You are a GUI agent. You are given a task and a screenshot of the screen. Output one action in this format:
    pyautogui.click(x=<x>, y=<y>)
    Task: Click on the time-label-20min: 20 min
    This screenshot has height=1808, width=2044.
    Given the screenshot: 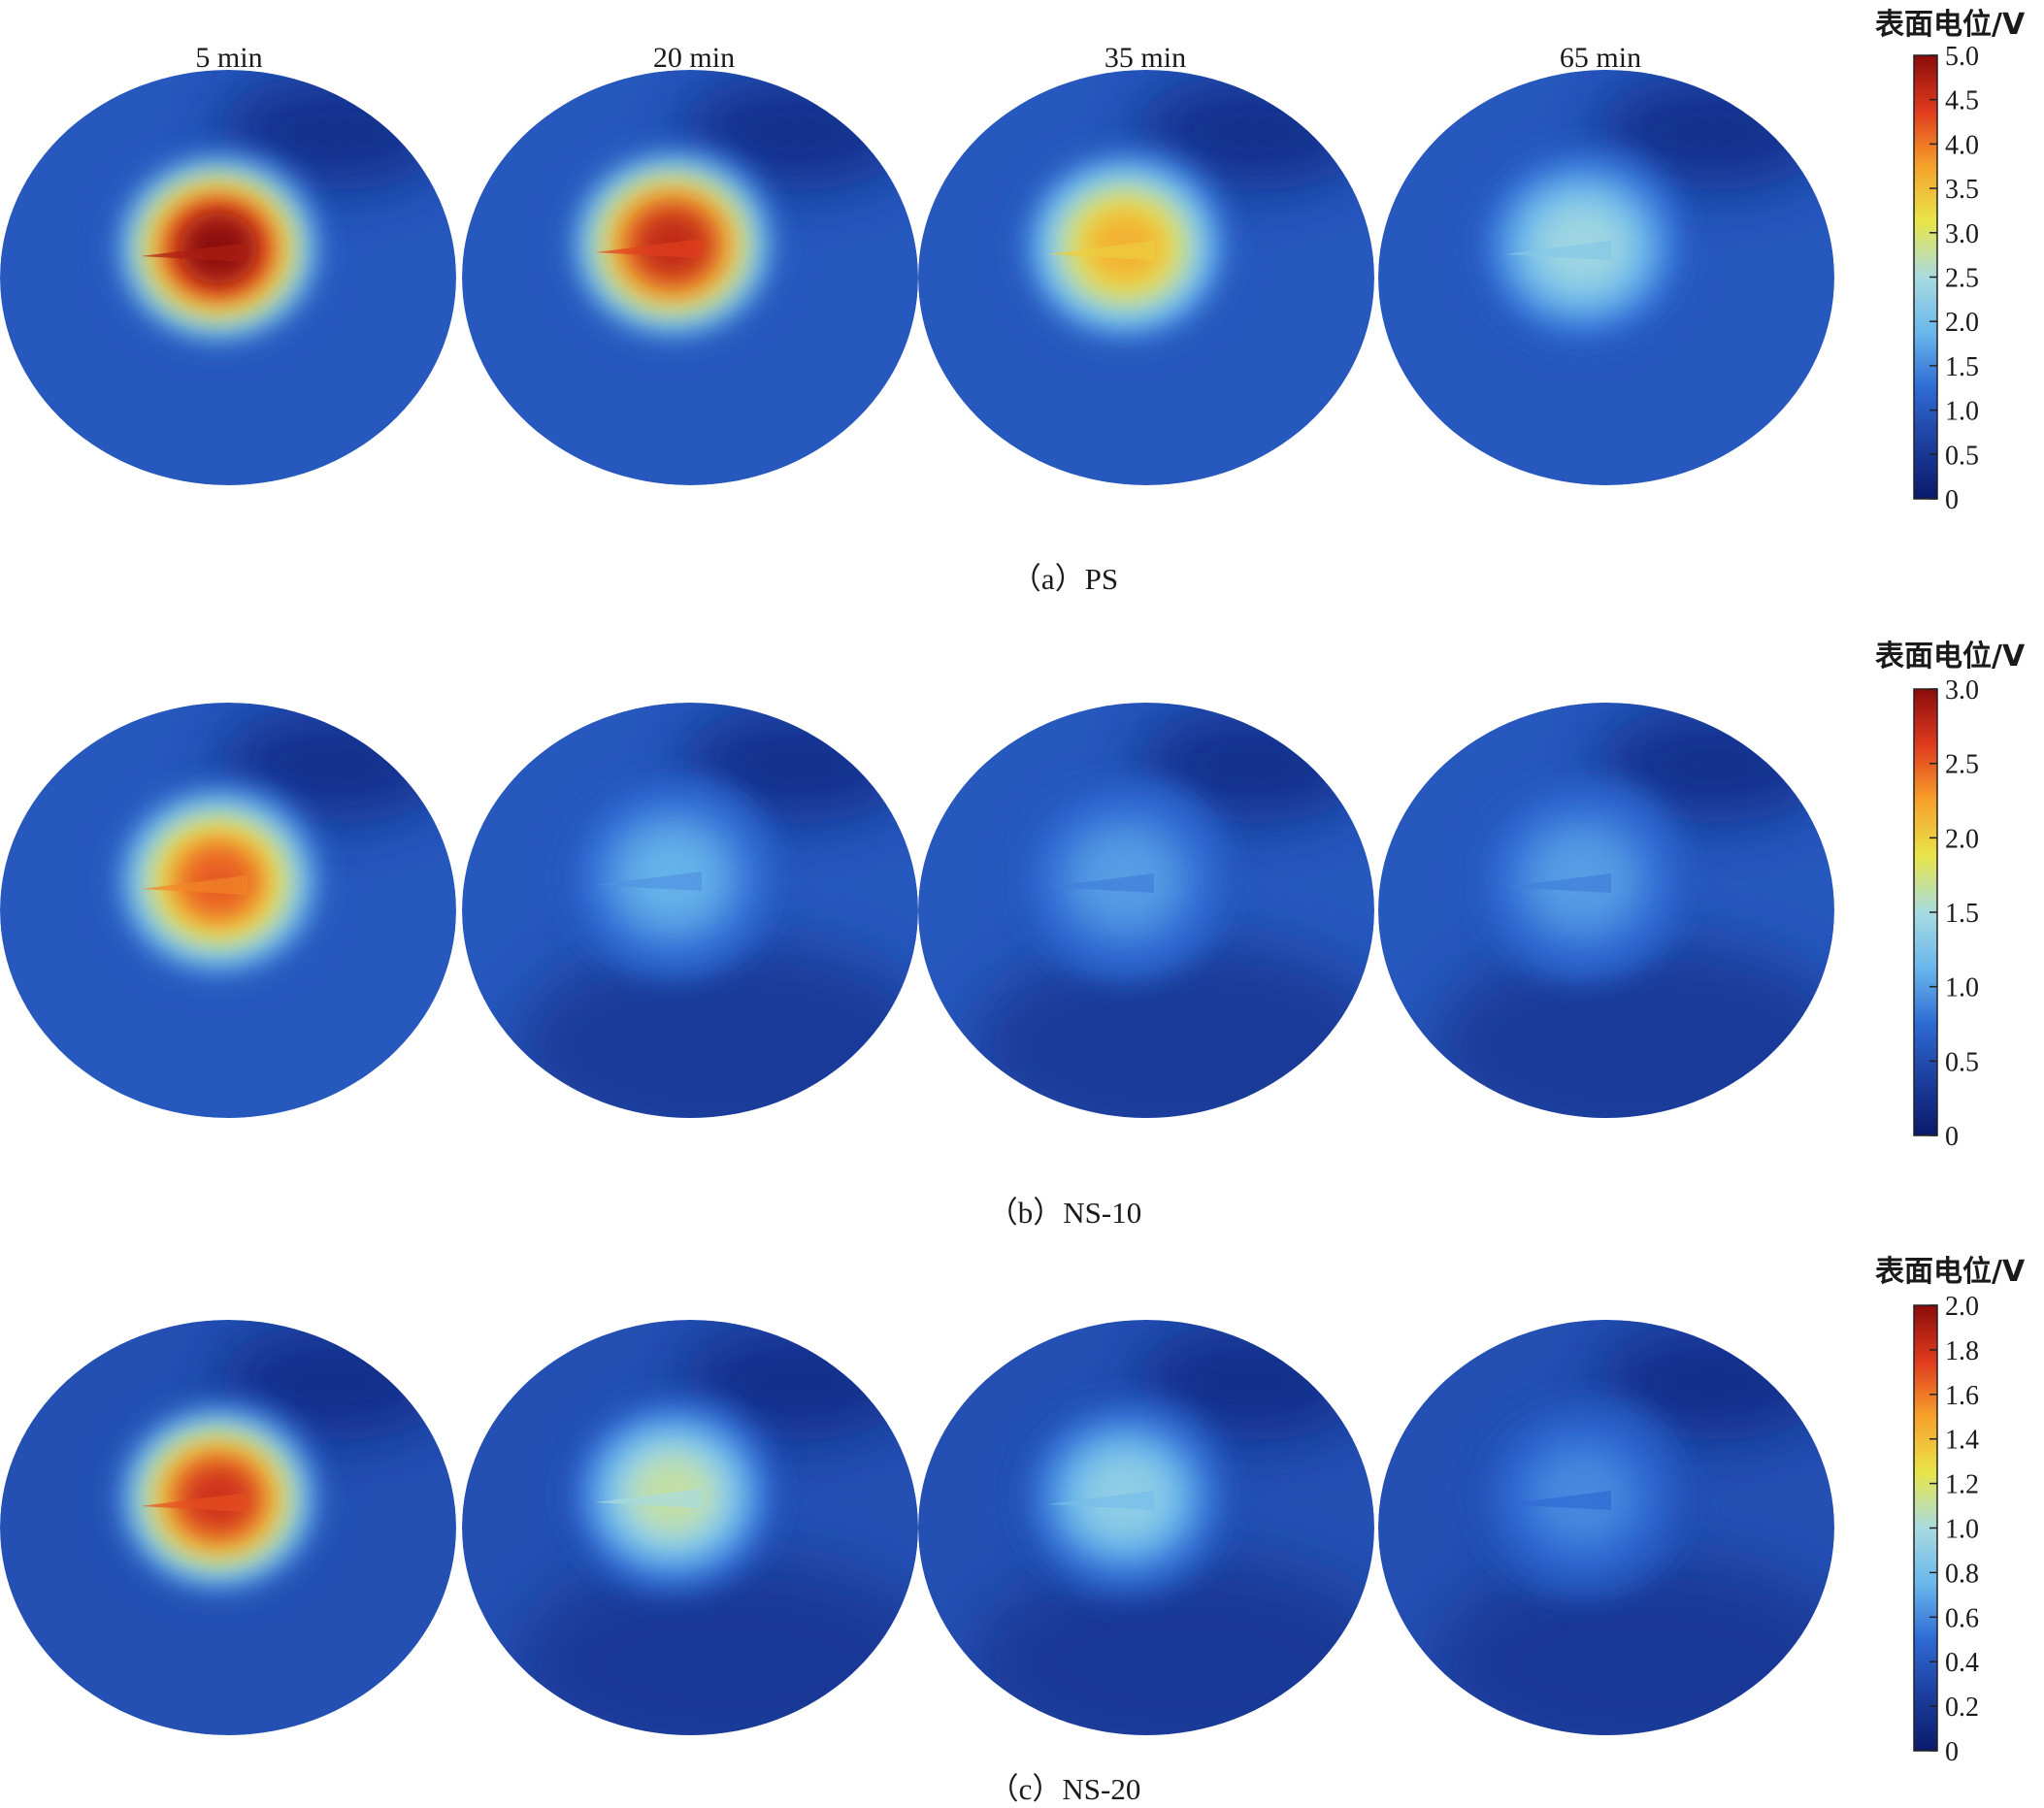 What is the action you would take?
    pyautogui.click(x=694, y=58)
    